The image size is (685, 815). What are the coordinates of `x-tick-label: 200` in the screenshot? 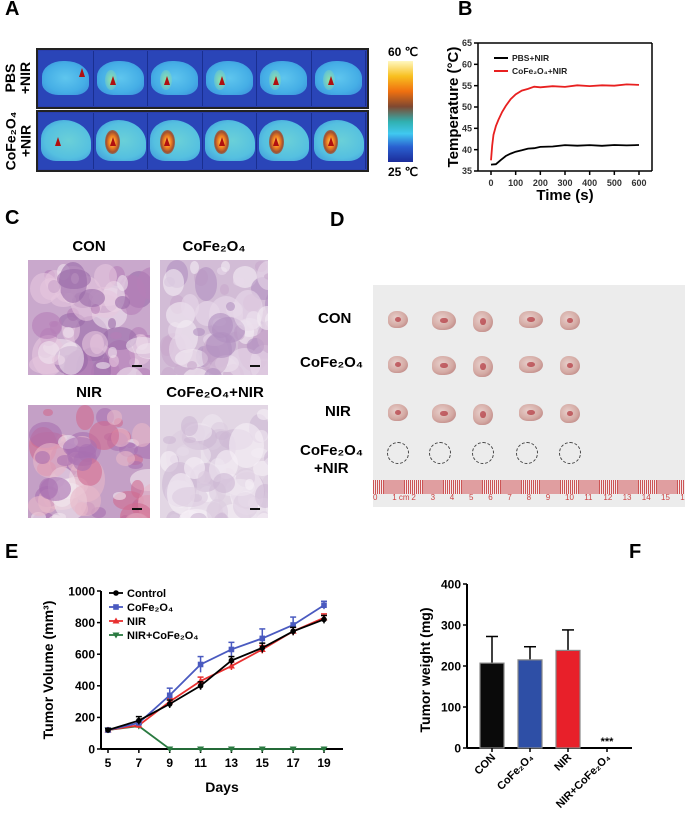 It's located at (540, 183).